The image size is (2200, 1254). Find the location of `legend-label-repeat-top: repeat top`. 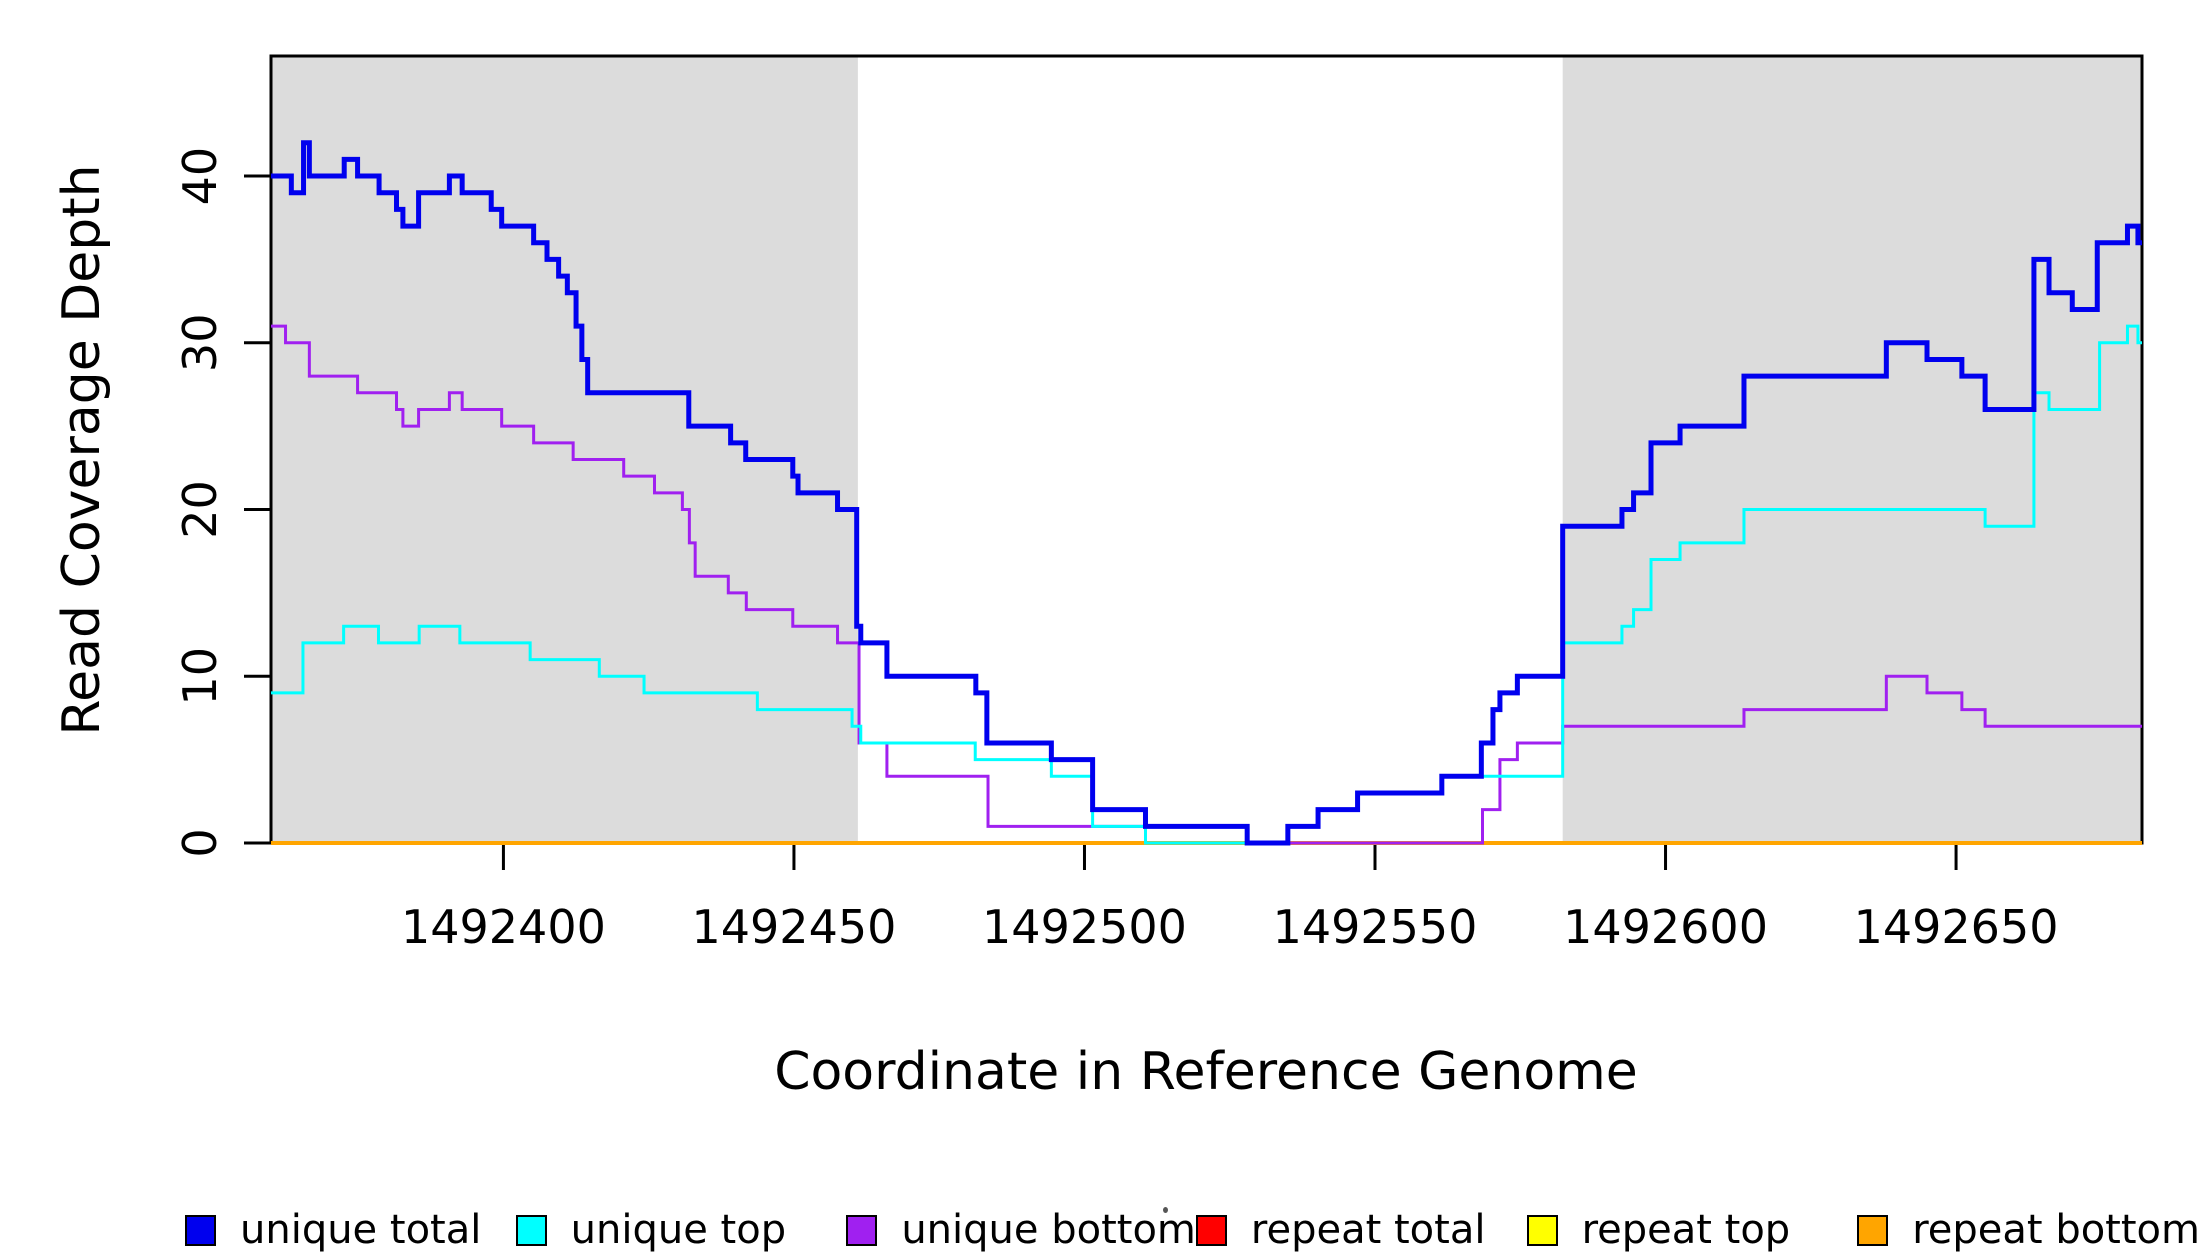

legend-label-repeat-top: repeat top is located at coordinates (1686, 1230).